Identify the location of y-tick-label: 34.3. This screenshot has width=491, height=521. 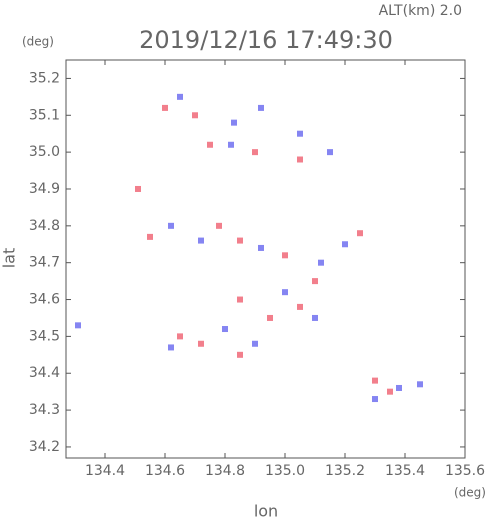
(44, 410).